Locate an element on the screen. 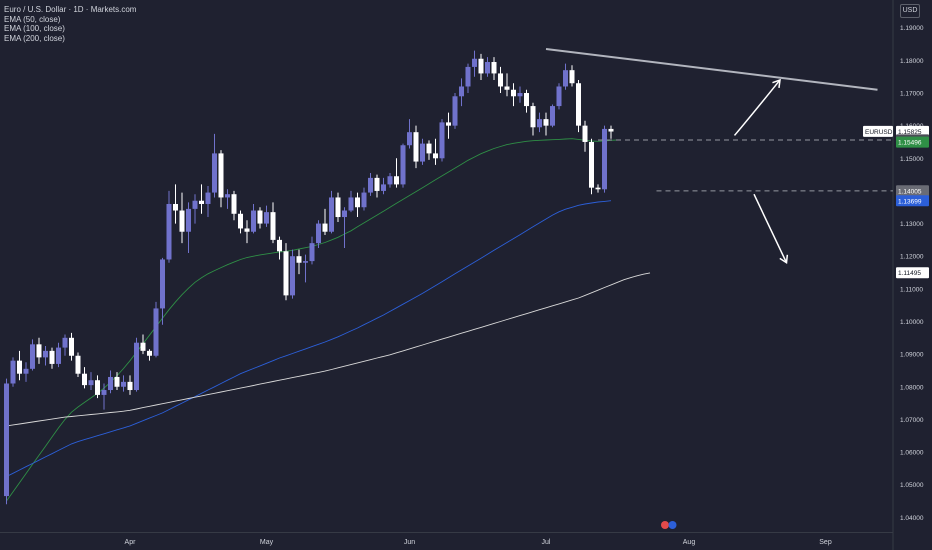 The image size is (932, 550). y-tick-label: 1.18000 is located at coordinates (912, 61).